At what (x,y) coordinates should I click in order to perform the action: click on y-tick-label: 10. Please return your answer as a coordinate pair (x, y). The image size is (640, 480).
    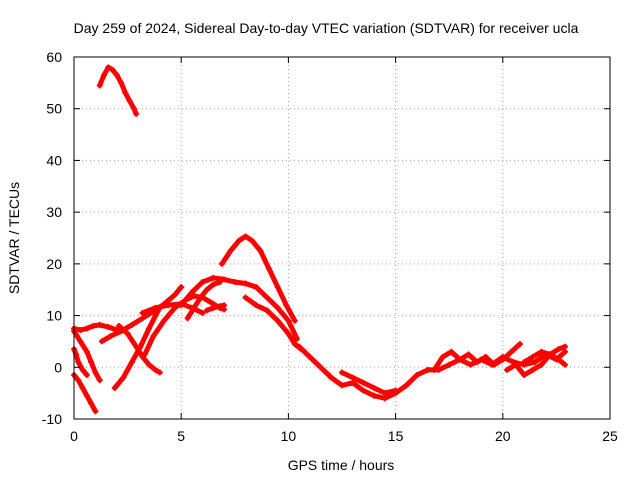
    Looking at the image, I should click on (54, 316).